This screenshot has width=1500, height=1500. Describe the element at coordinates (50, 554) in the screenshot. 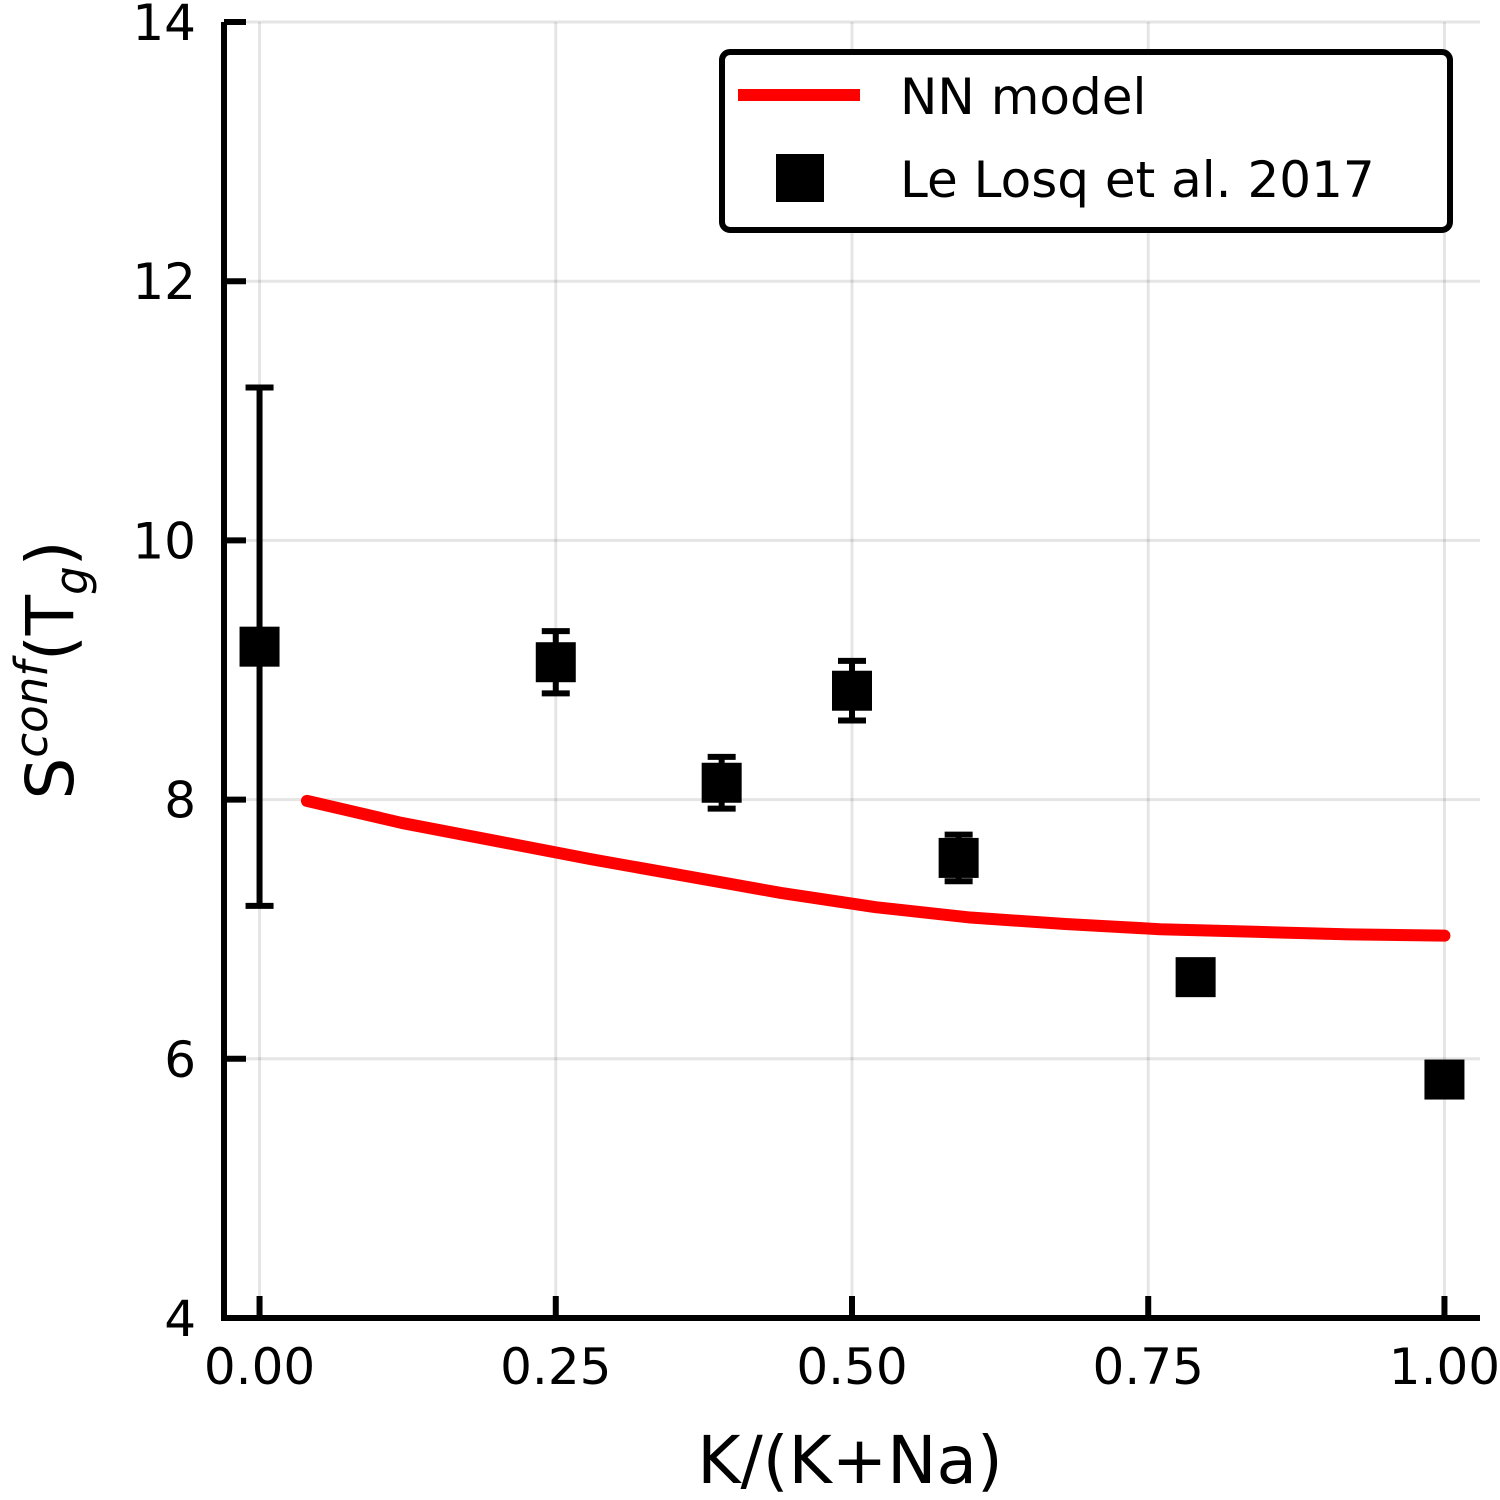

I see `y-axis-label-close: )` at that location.